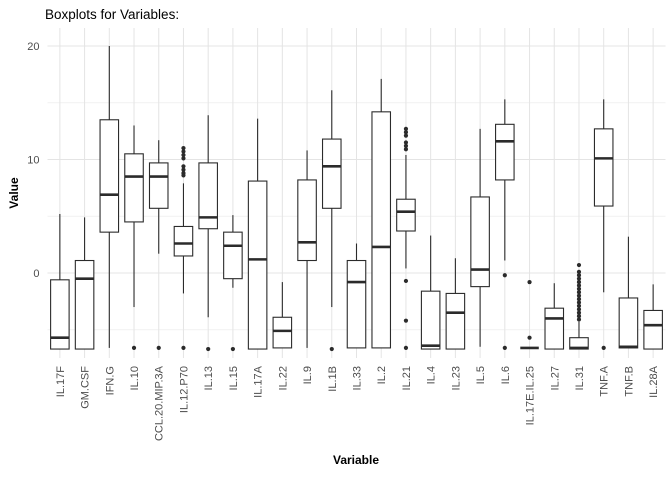 This screenshot has height=480, width=672. What do you see at coordinates (481, 375) in the screenshot?
I see `x-tick-label: IL.5` at bounding box center [481, 375].